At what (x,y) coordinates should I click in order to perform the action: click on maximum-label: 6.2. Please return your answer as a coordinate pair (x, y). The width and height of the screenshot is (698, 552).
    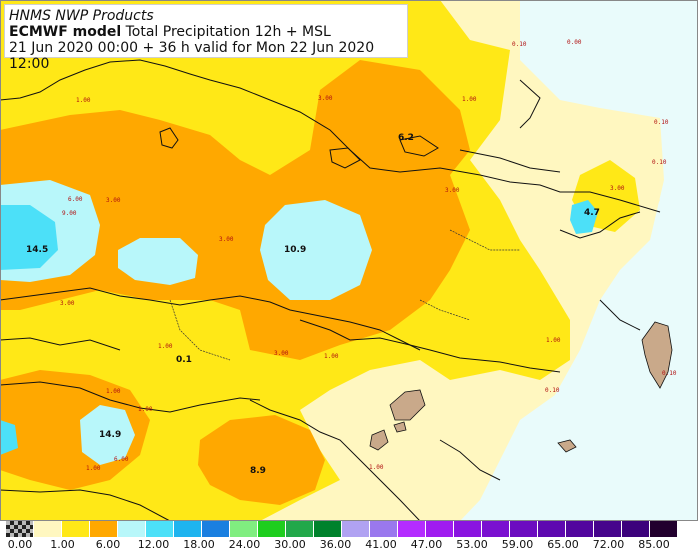
    Looking at the image, I should click on (406, 138).